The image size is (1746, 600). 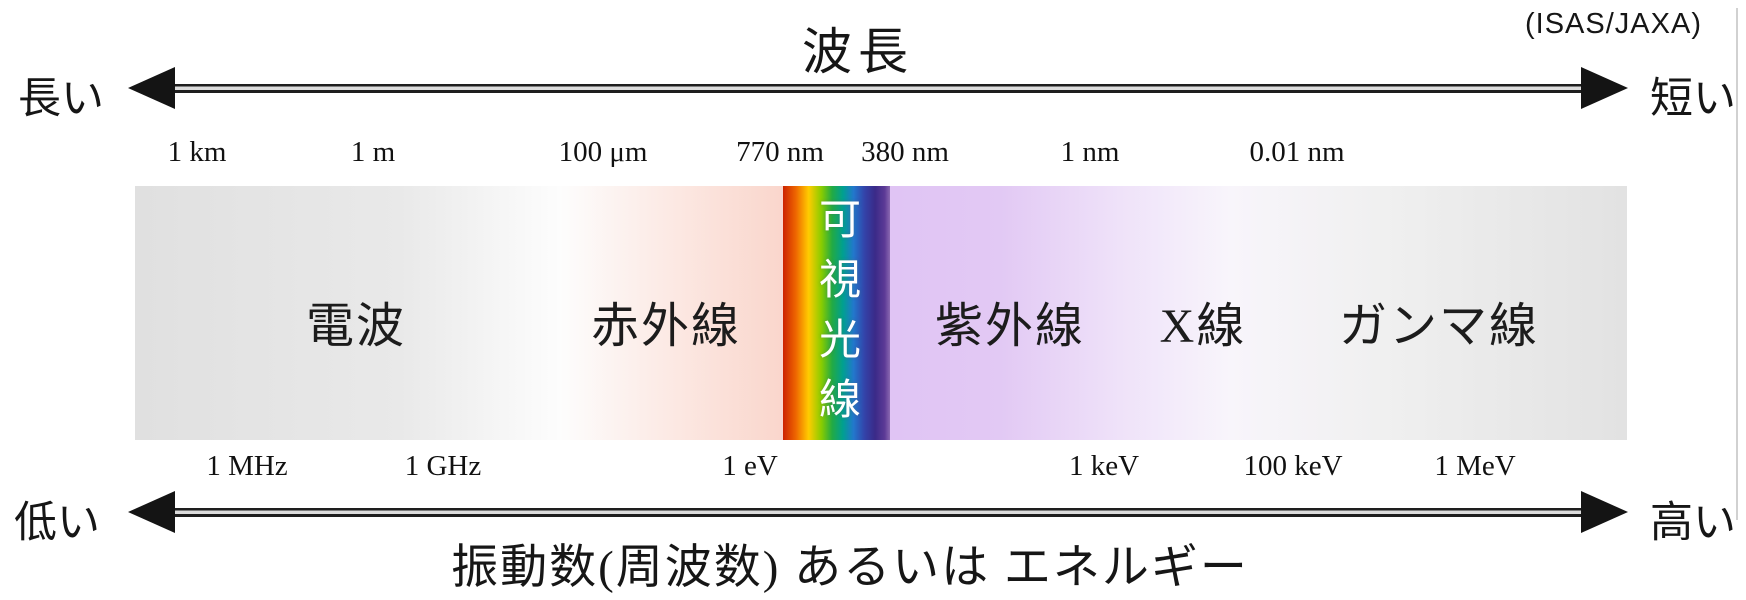 I want to click on tick-1kev: 1 keV, so click(x=1104, y=466).